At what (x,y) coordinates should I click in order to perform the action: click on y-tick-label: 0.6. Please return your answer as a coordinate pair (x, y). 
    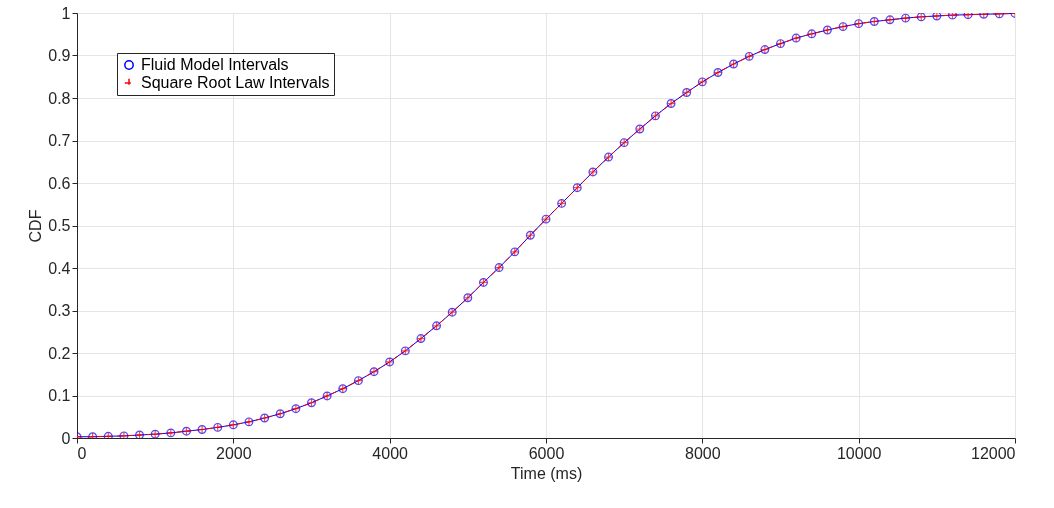
    Looking at the image, I should click on (59, 183).